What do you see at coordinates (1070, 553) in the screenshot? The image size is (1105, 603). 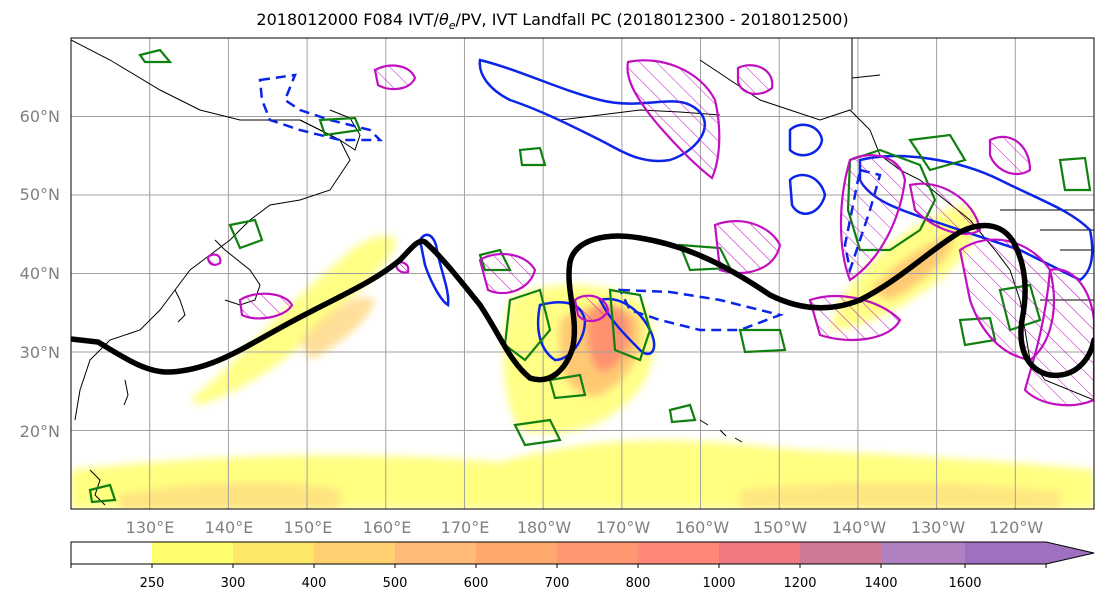 I see `colorbar-extend-arrow` at bounding box center [1070, 553].